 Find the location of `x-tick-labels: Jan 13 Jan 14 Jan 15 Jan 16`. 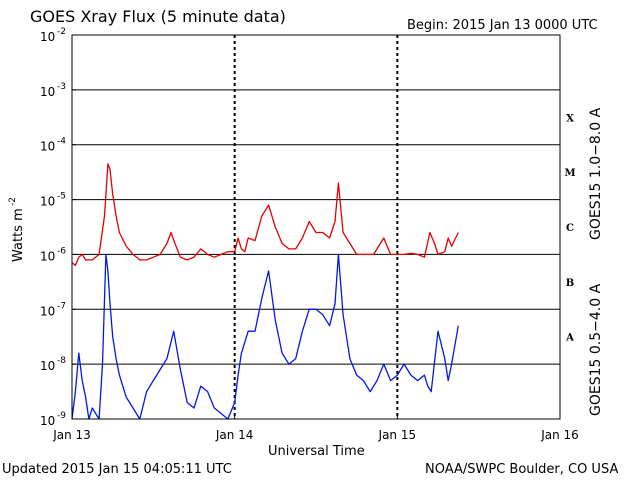

x-tick-labels: Jan 13 Jan 14 Jan 15 Jan 16 is located at coordinates (315, 427).